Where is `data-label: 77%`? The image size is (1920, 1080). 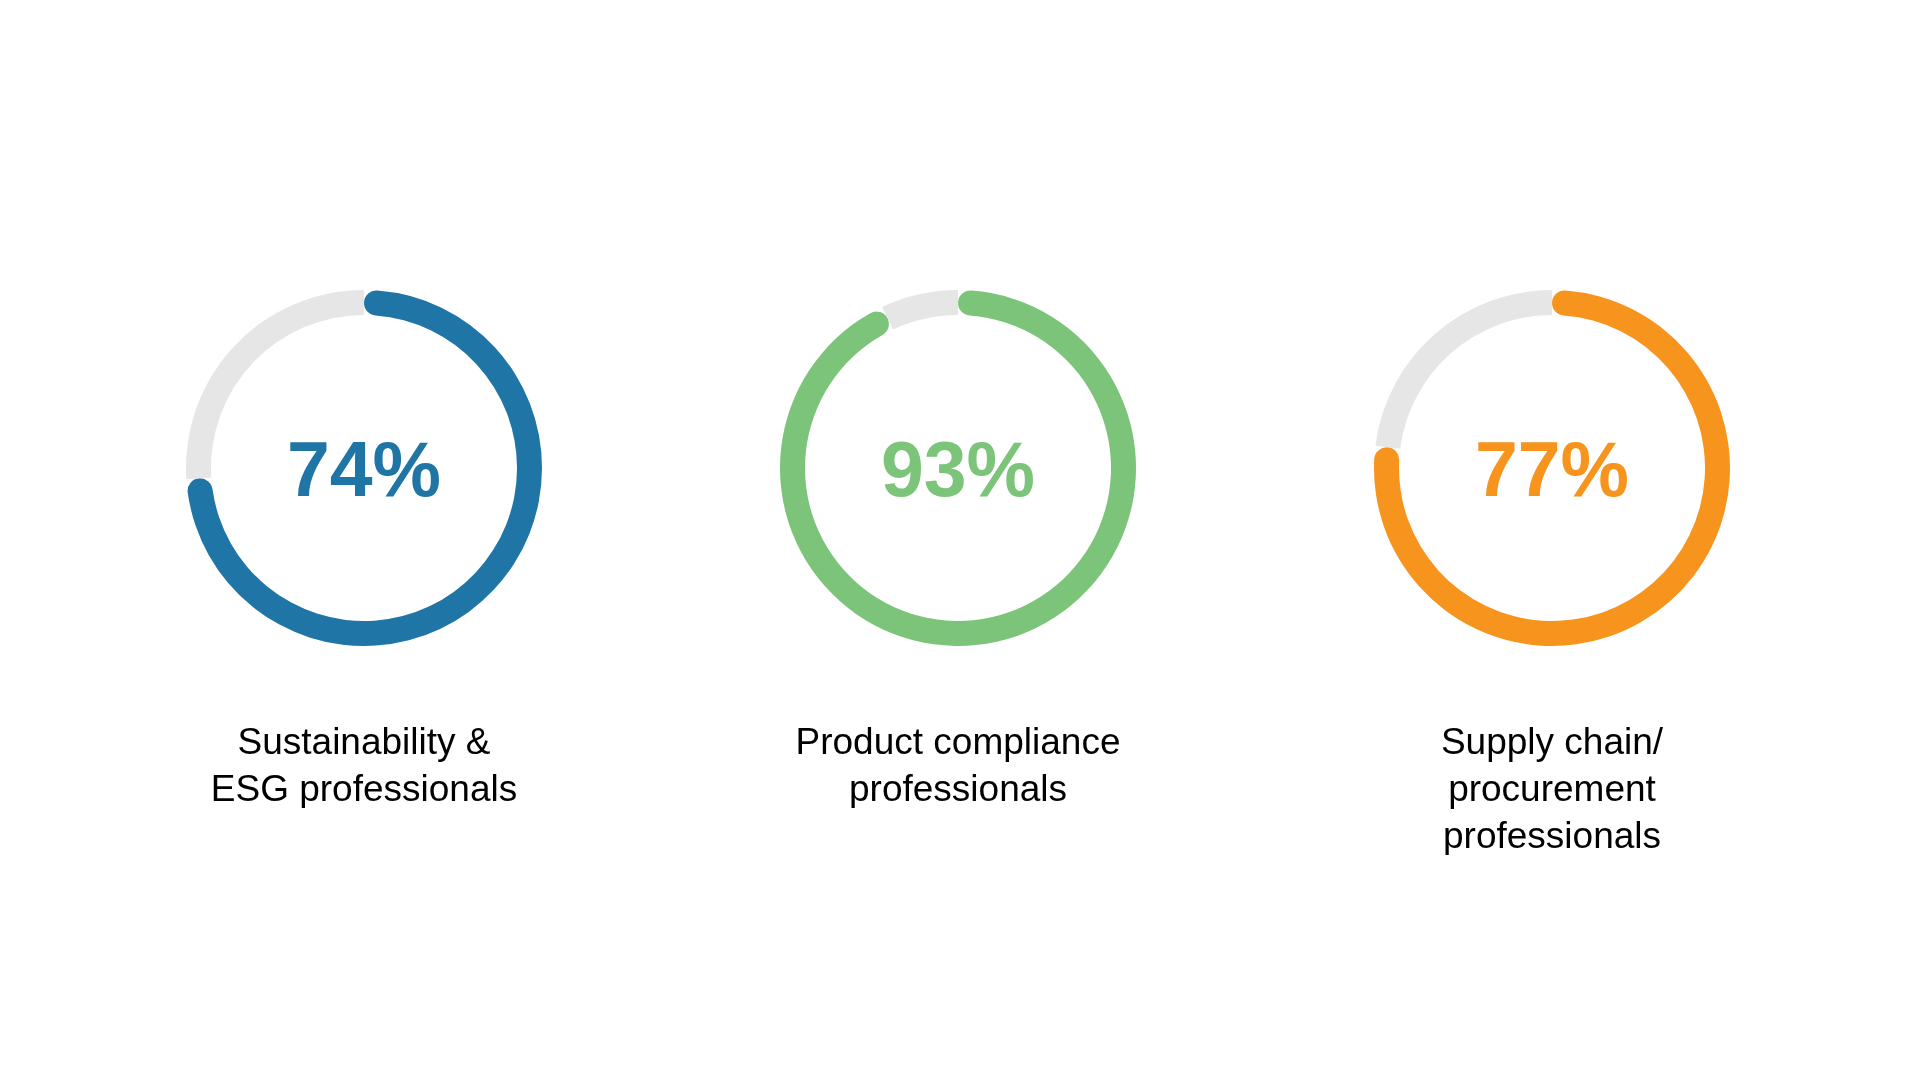 data-label: 77% is located at coordinates (1552, 468).